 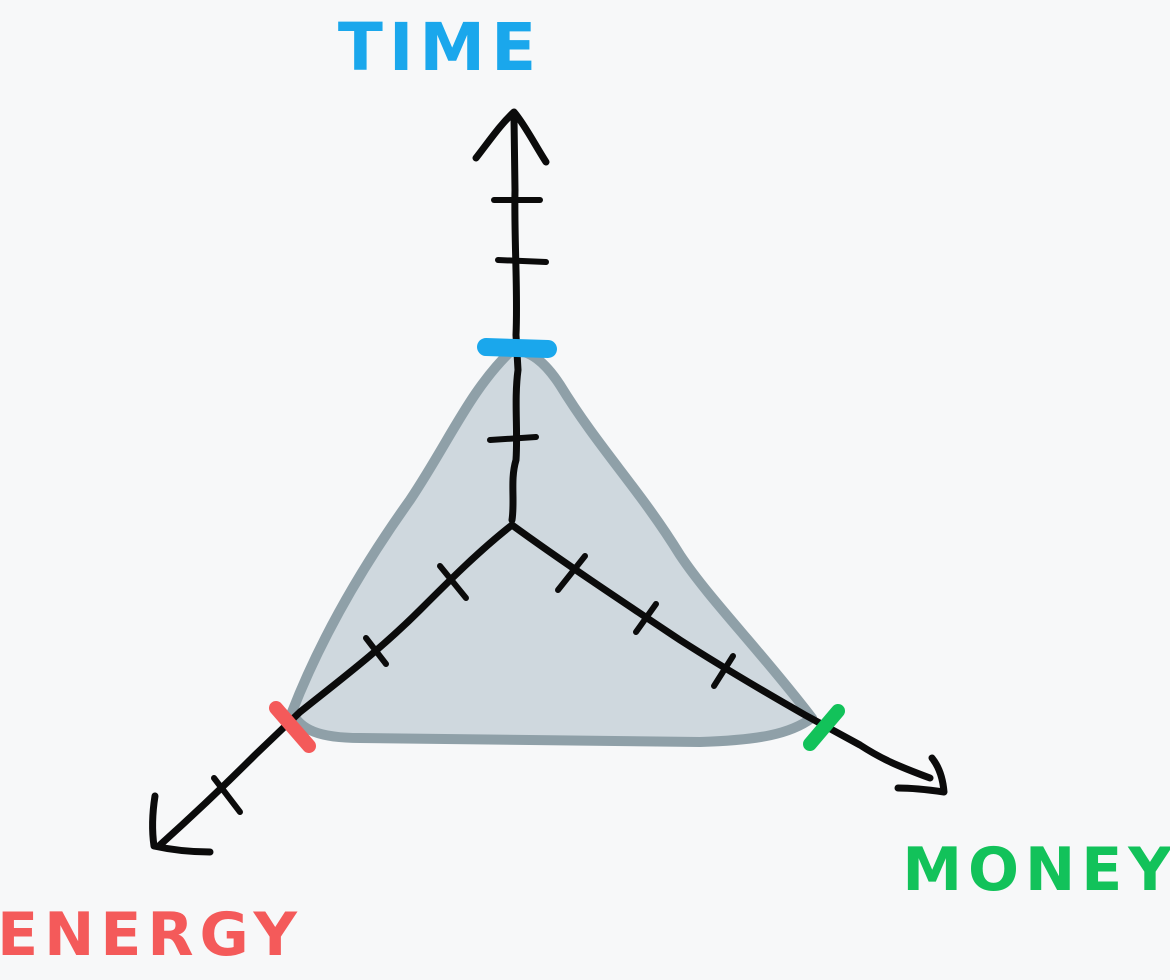 What do you see at coordinates (824, 727) in the screenshot?
I see `money-marker` at bounding box center [824, 727].